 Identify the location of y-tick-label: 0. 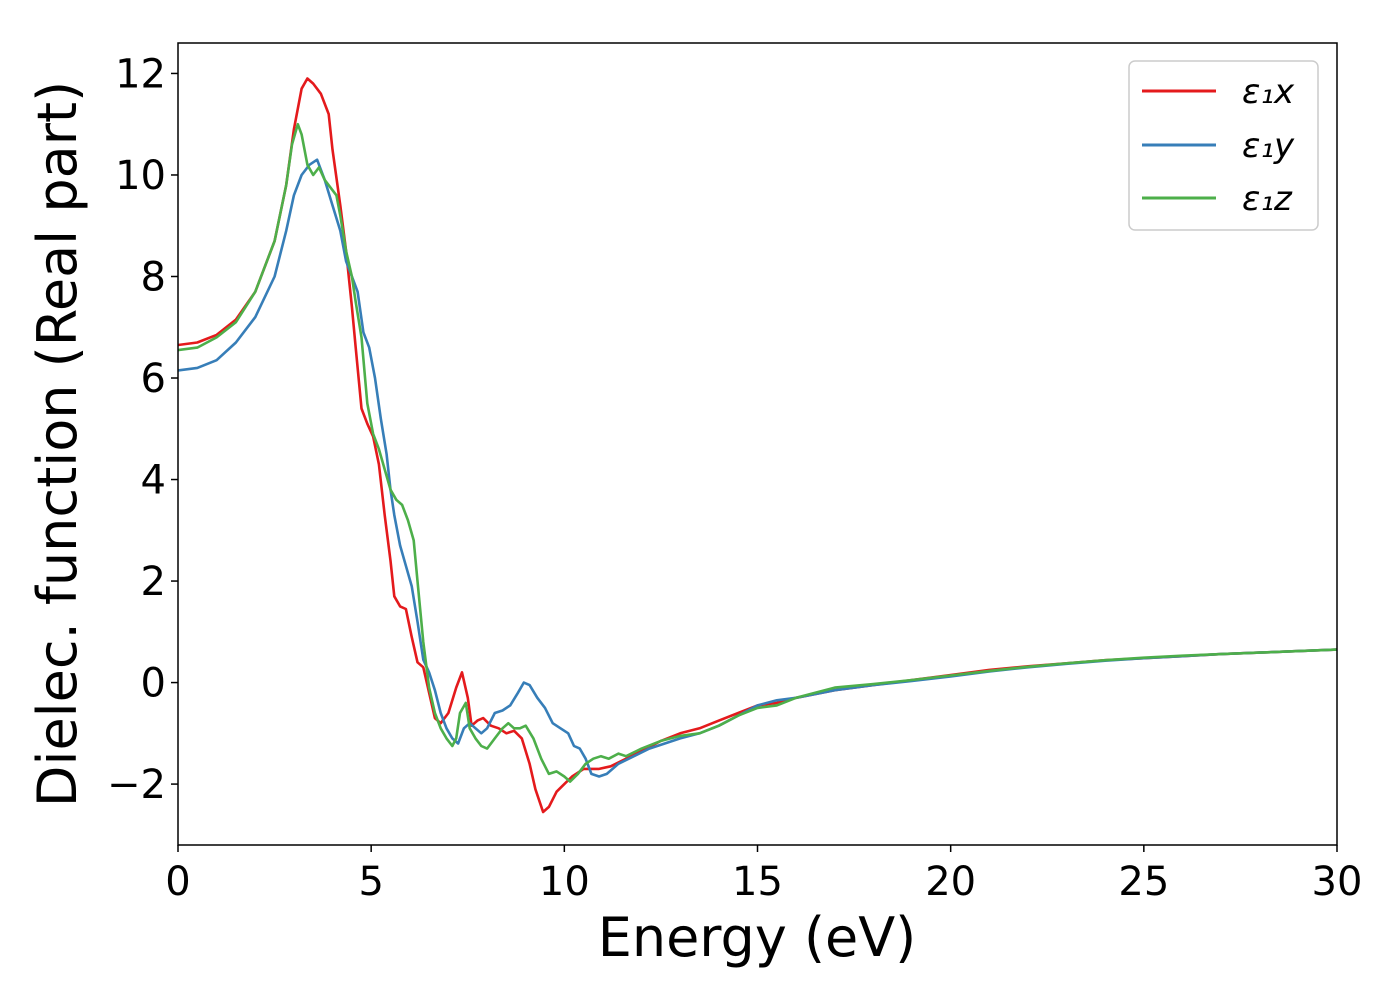
(153, 684).